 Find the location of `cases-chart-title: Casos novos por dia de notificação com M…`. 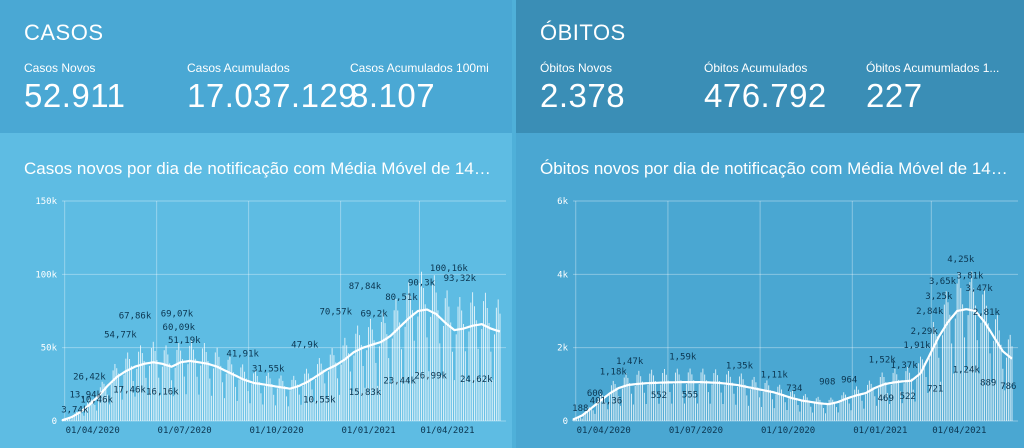

cases-chart-title: Casos novos por dia de notificação com M… is located at coordinates (259, 168).